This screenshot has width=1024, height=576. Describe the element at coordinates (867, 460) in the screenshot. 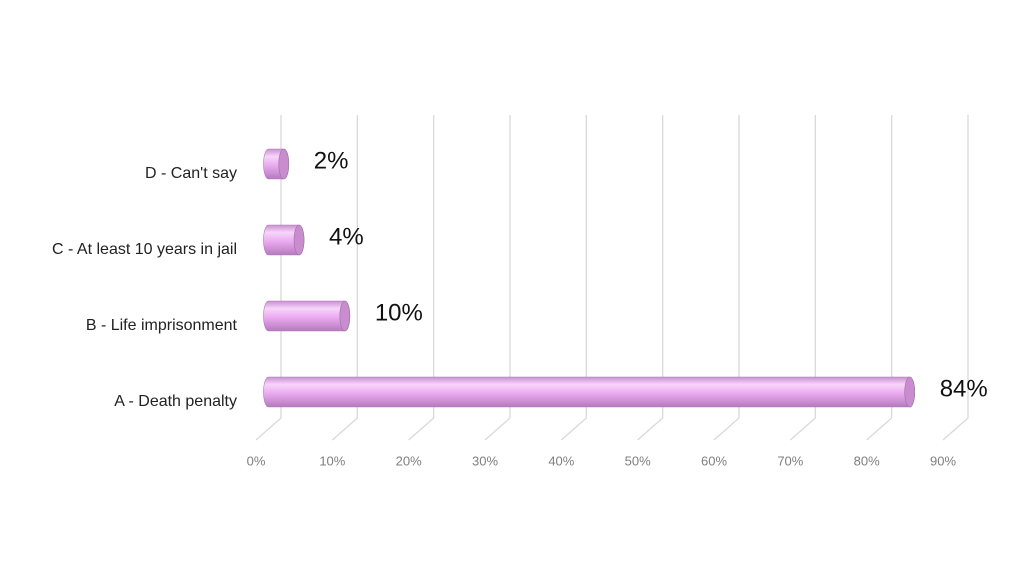

I see `x-tick-label: 80%` at that location.